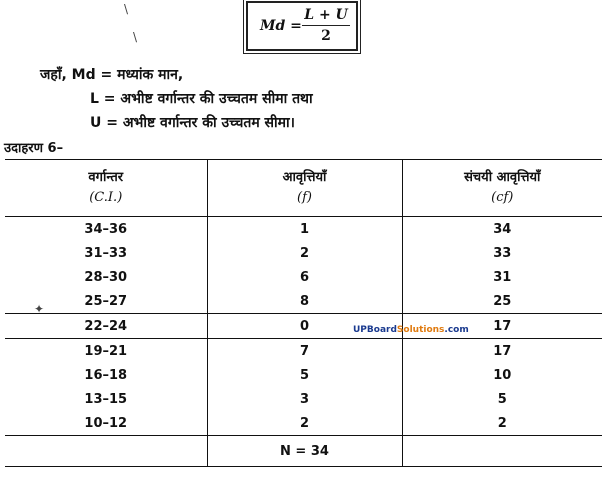 This screenshot has height=479, width=610. I want to click on header-sub: (f), so click(304, 197).